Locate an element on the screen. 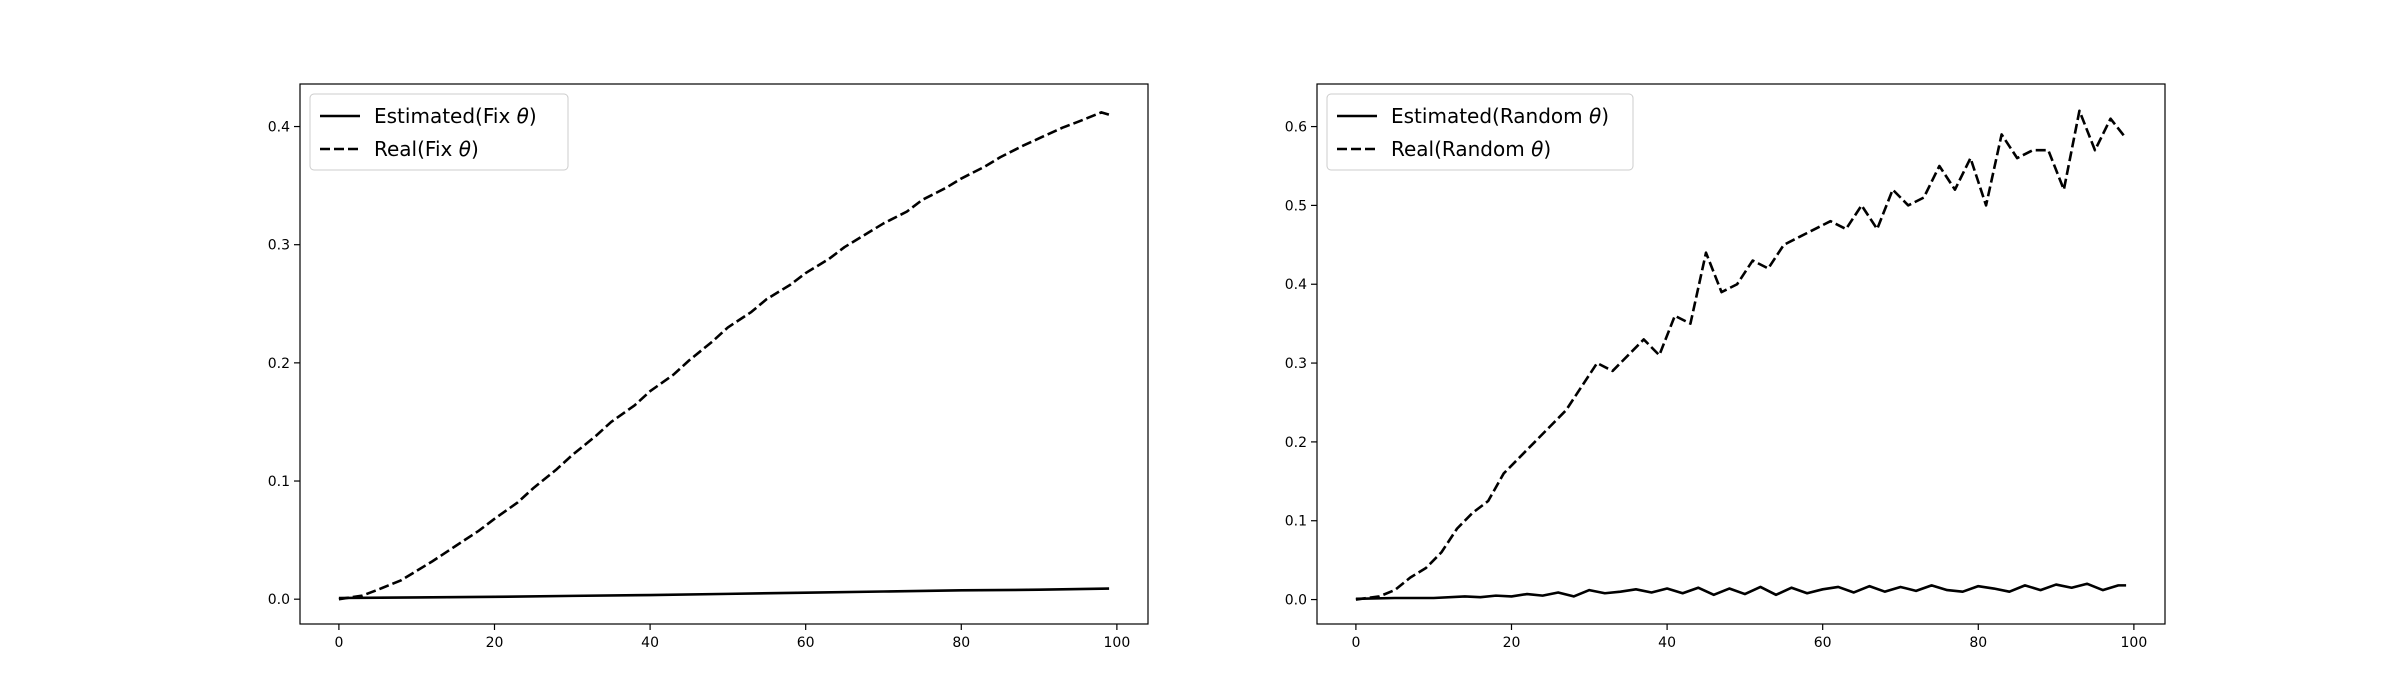 The image size is (2400, 700). legend-label: Real(Fix θ) is located at coordinates (426, 149).